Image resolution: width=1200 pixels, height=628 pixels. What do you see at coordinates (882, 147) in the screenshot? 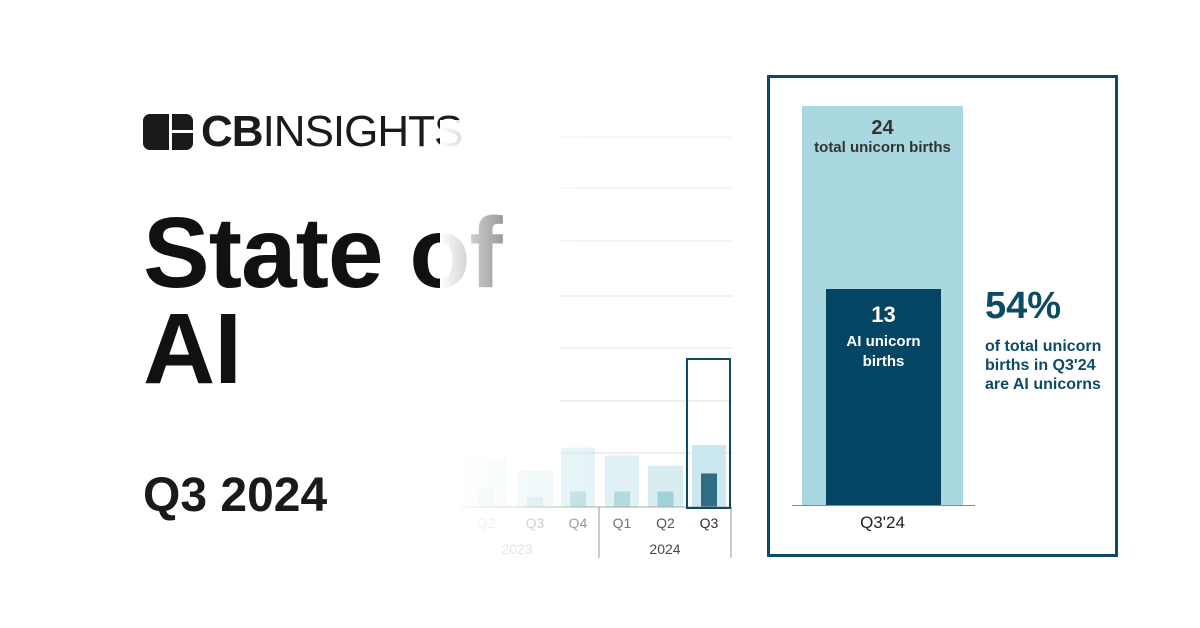
I see `total-series-label: total unicorn births` at bounding box center [882, 147].